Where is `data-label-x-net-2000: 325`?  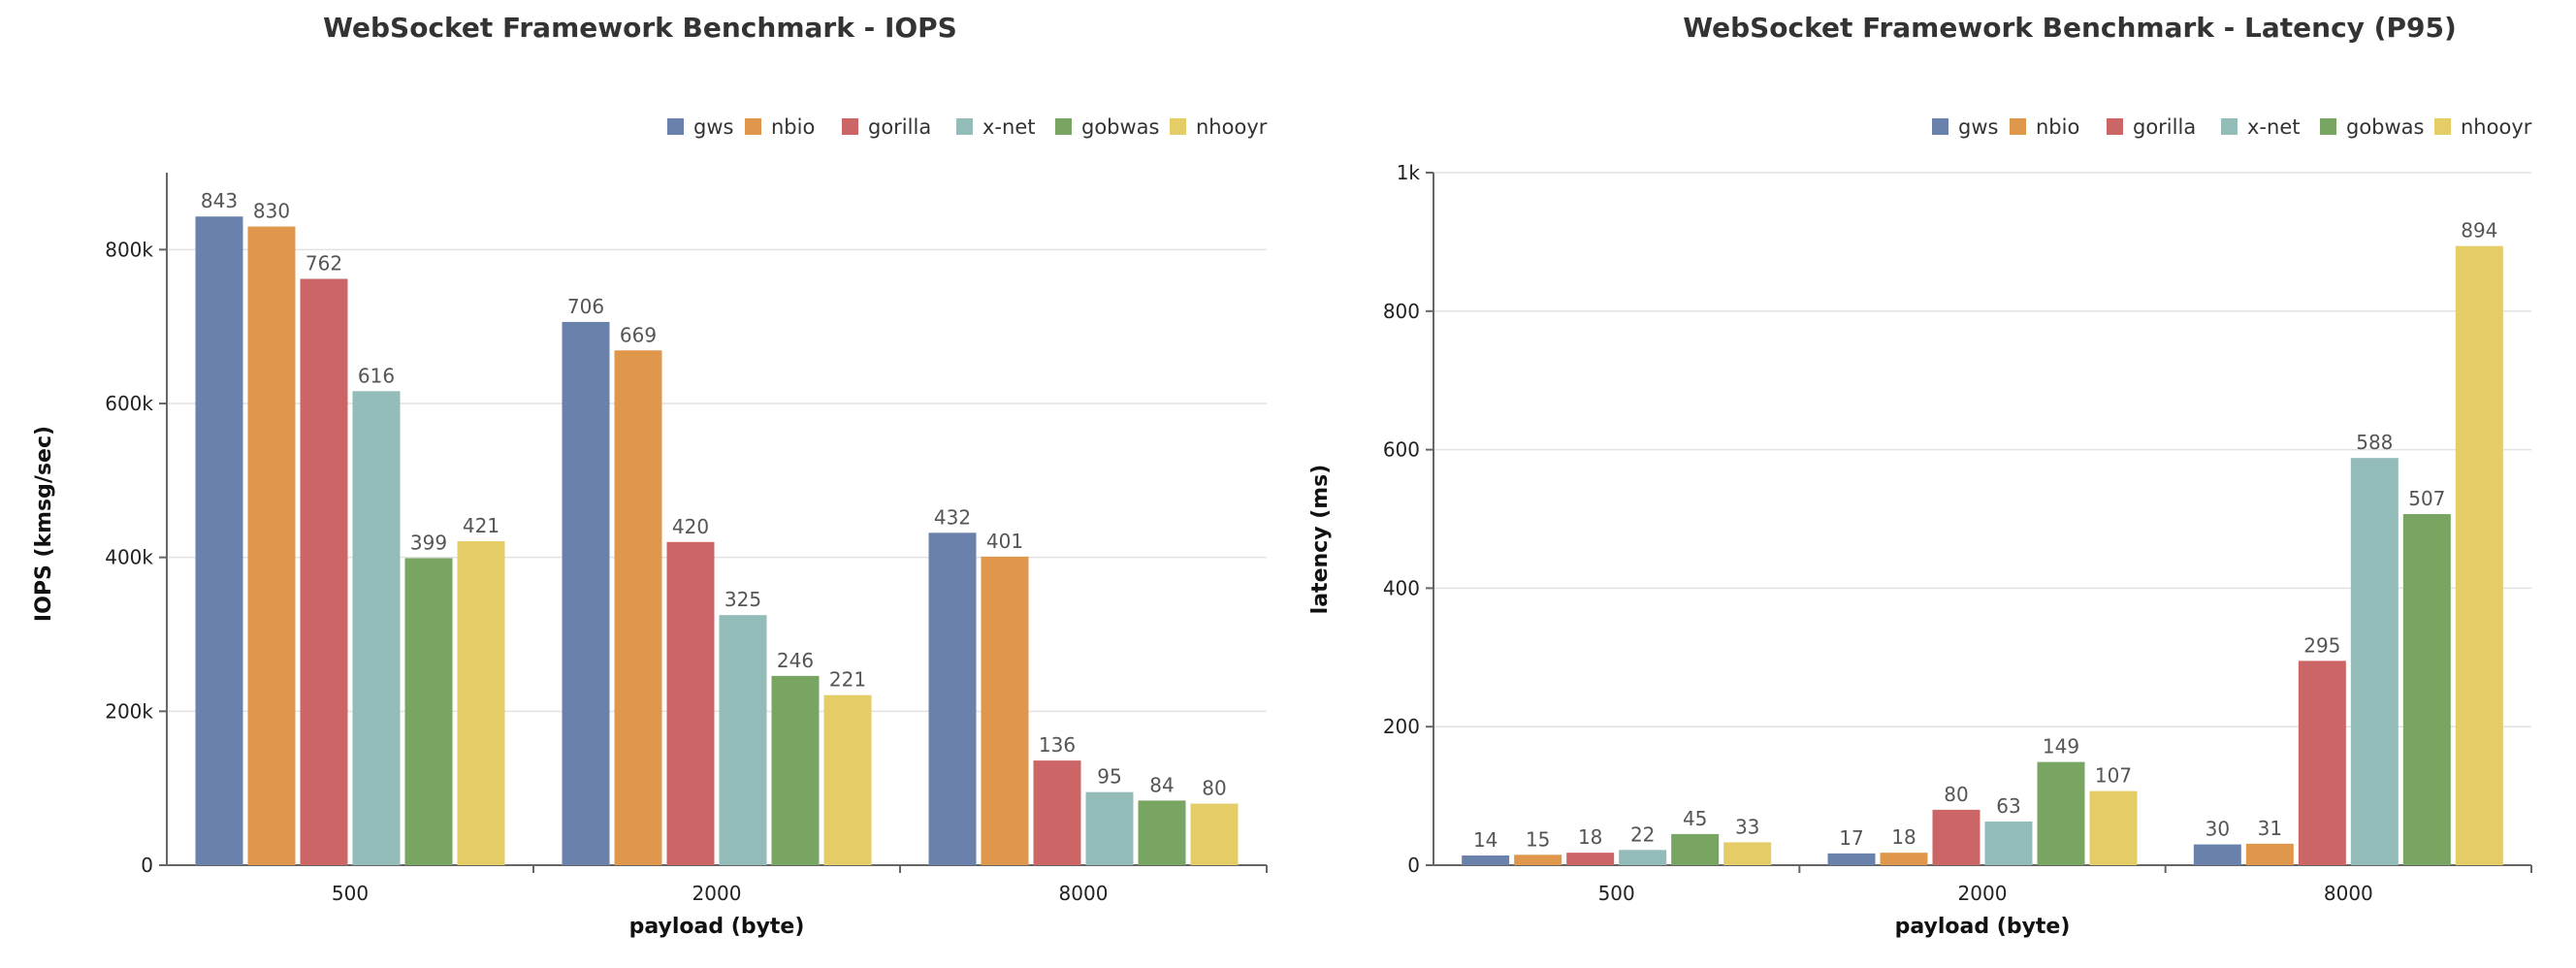
data-label-x-net-2000: 325 is located at coordinates (742, 599).